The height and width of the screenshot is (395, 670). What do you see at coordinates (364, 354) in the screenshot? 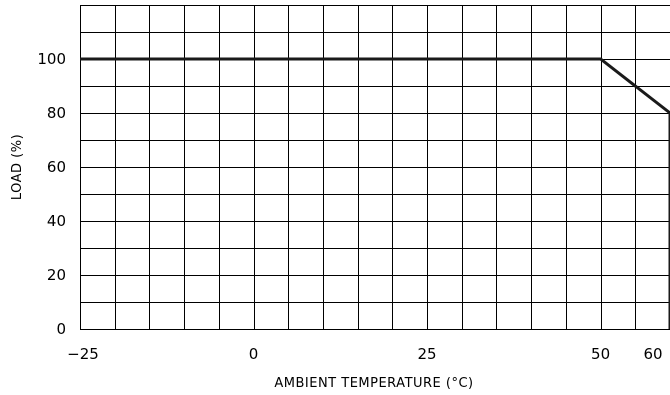
I see `x-tick-labels: −25 0 25 50 60` at bounding box center [364, 354].